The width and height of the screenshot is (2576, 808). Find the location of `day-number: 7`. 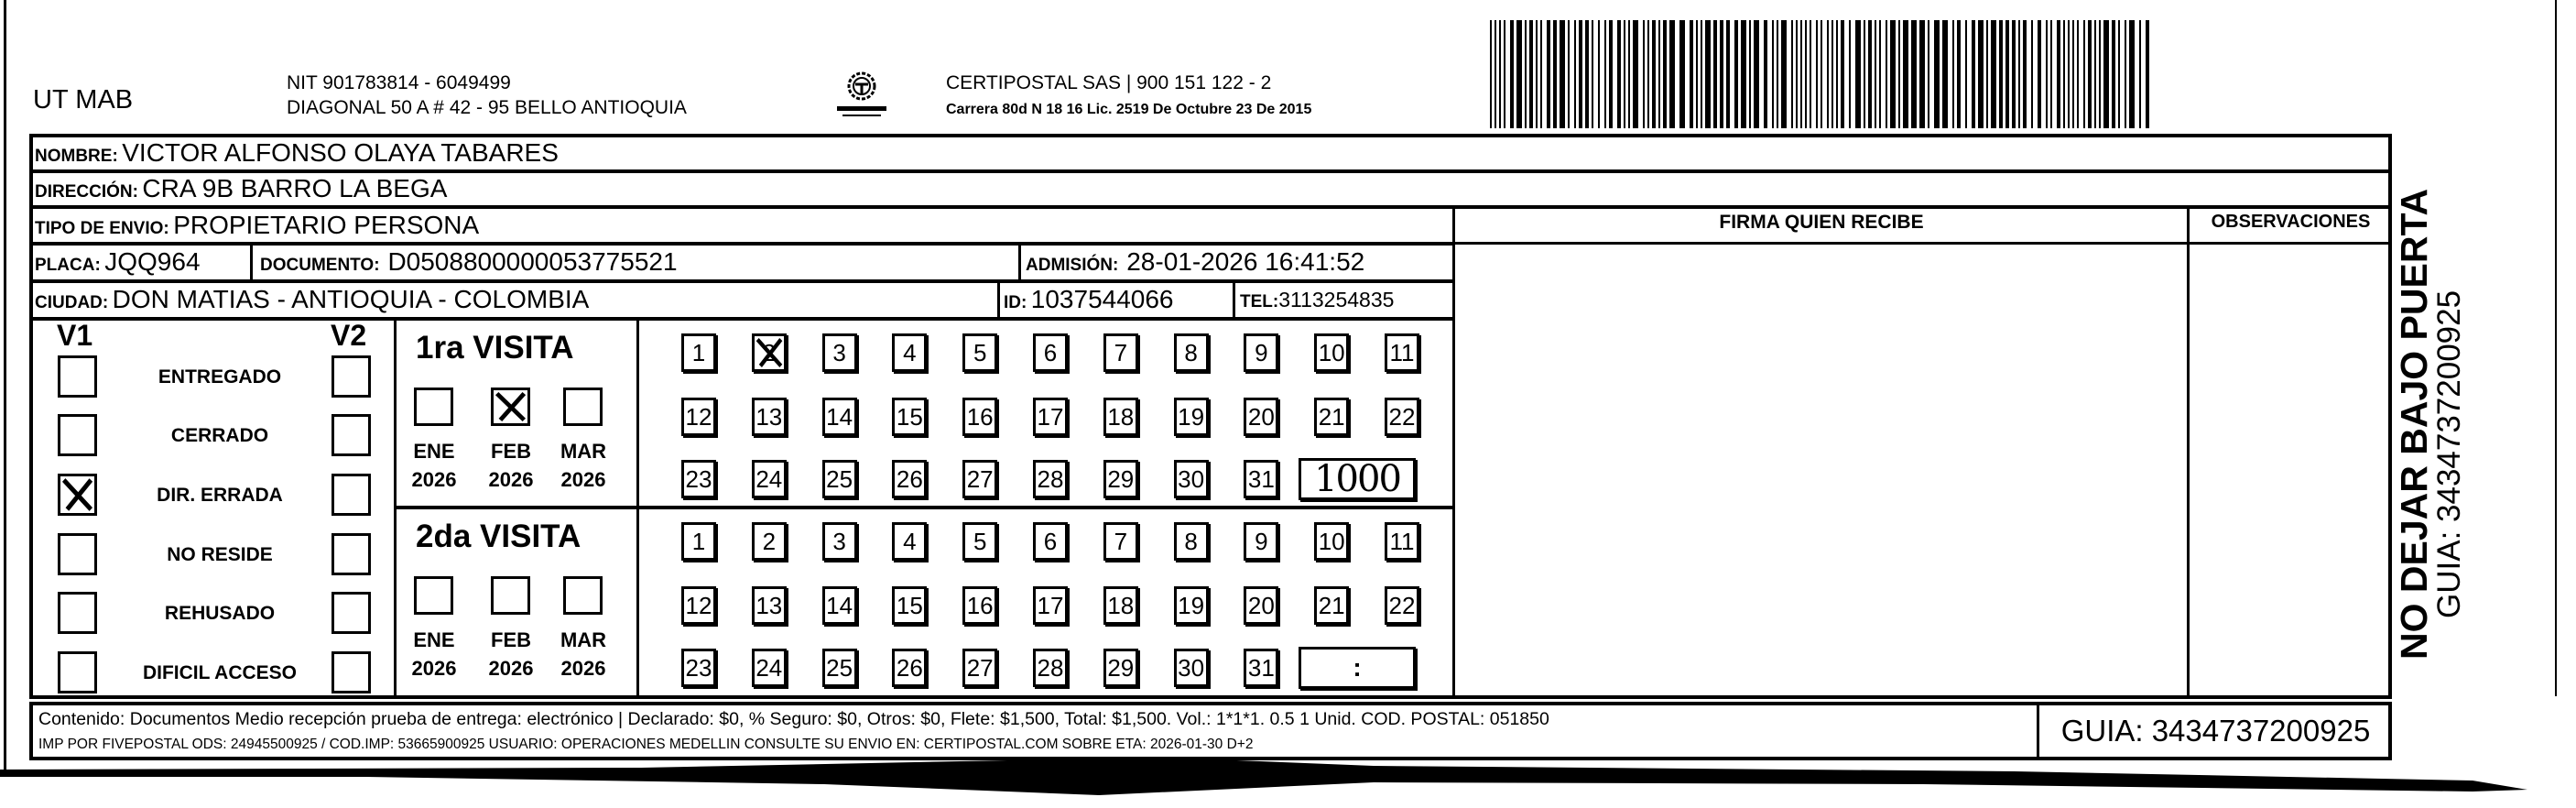

day-number: 7 is located at coordinates (1121, 541).